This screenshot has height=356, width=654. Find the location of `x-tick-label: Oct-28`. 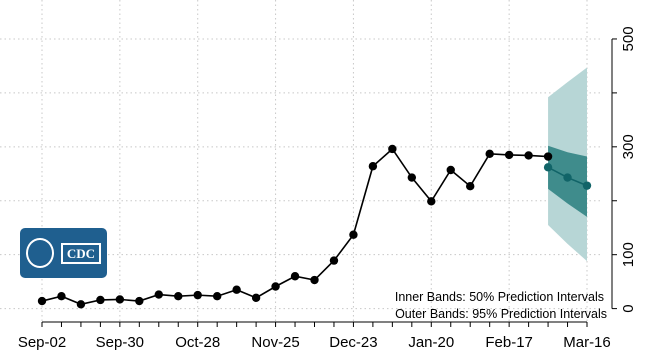

x-tick-label: Oct-28 is located at coordinates (197, 342).